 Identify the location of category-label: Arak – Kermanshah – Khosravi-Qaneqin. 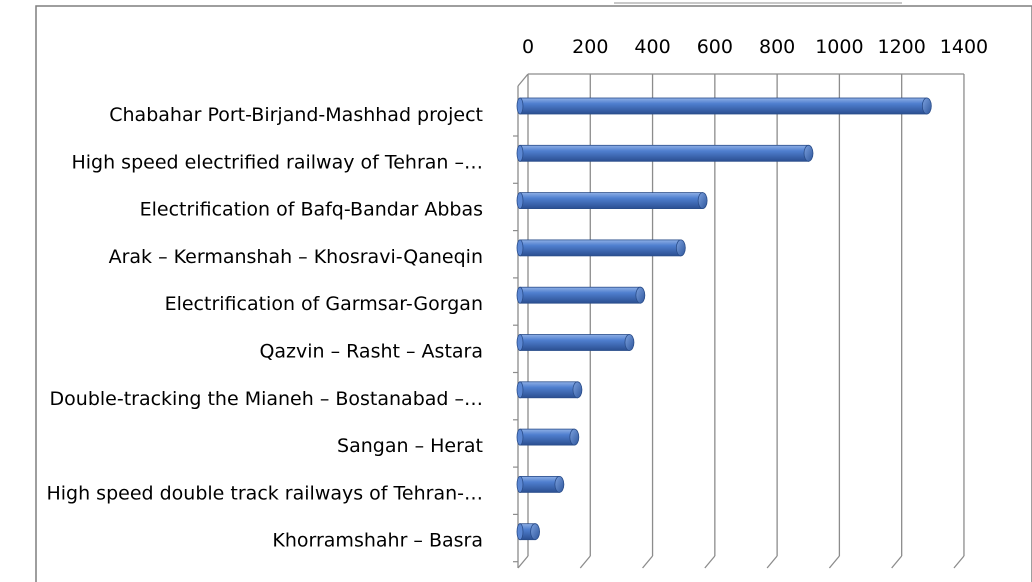
(296, 257).